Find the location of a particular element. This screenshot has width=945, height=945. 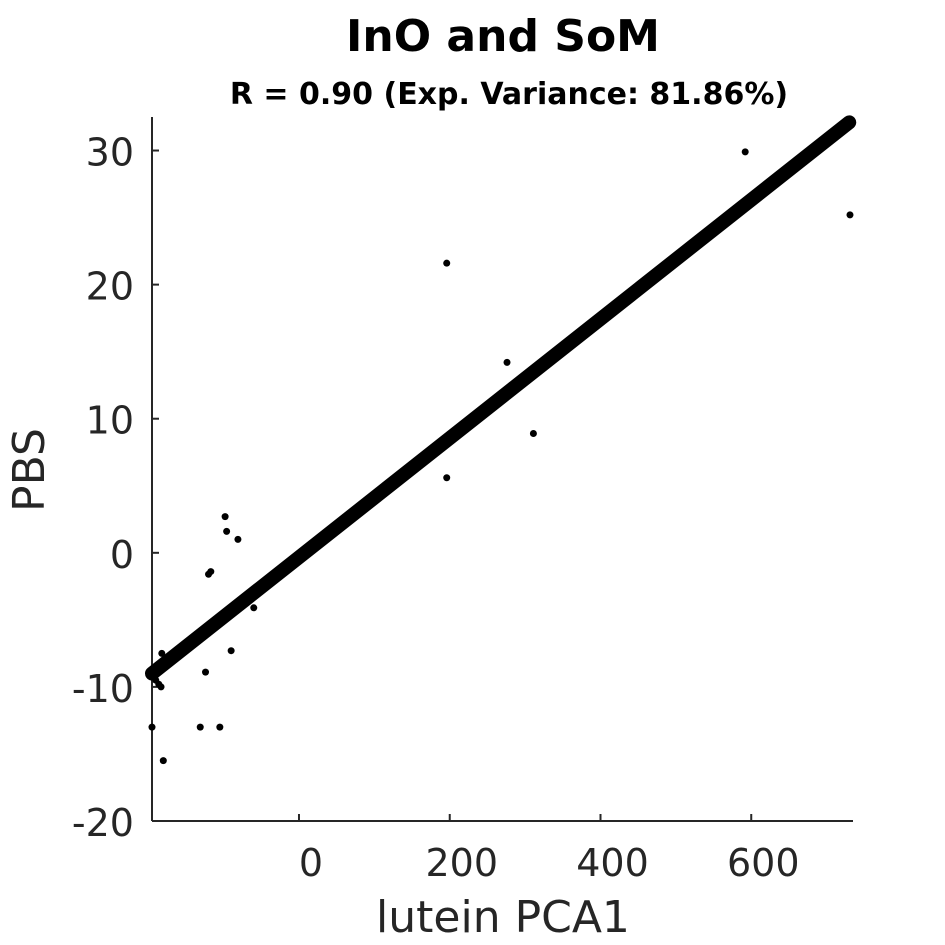

chart-title: InO and SoM is located at coordinates (503, 36).